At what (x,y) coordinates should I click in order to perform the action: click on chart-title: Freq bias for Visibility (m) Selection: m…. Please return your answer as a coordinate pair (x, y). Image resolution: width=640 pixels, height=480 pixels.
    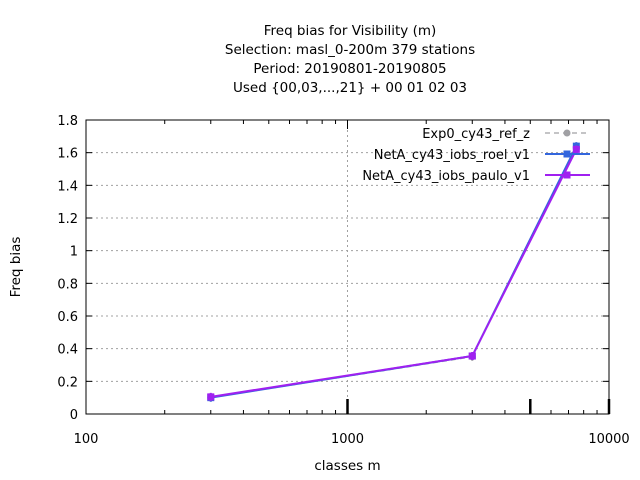
    Looking at the image, I should click on (350, 59).